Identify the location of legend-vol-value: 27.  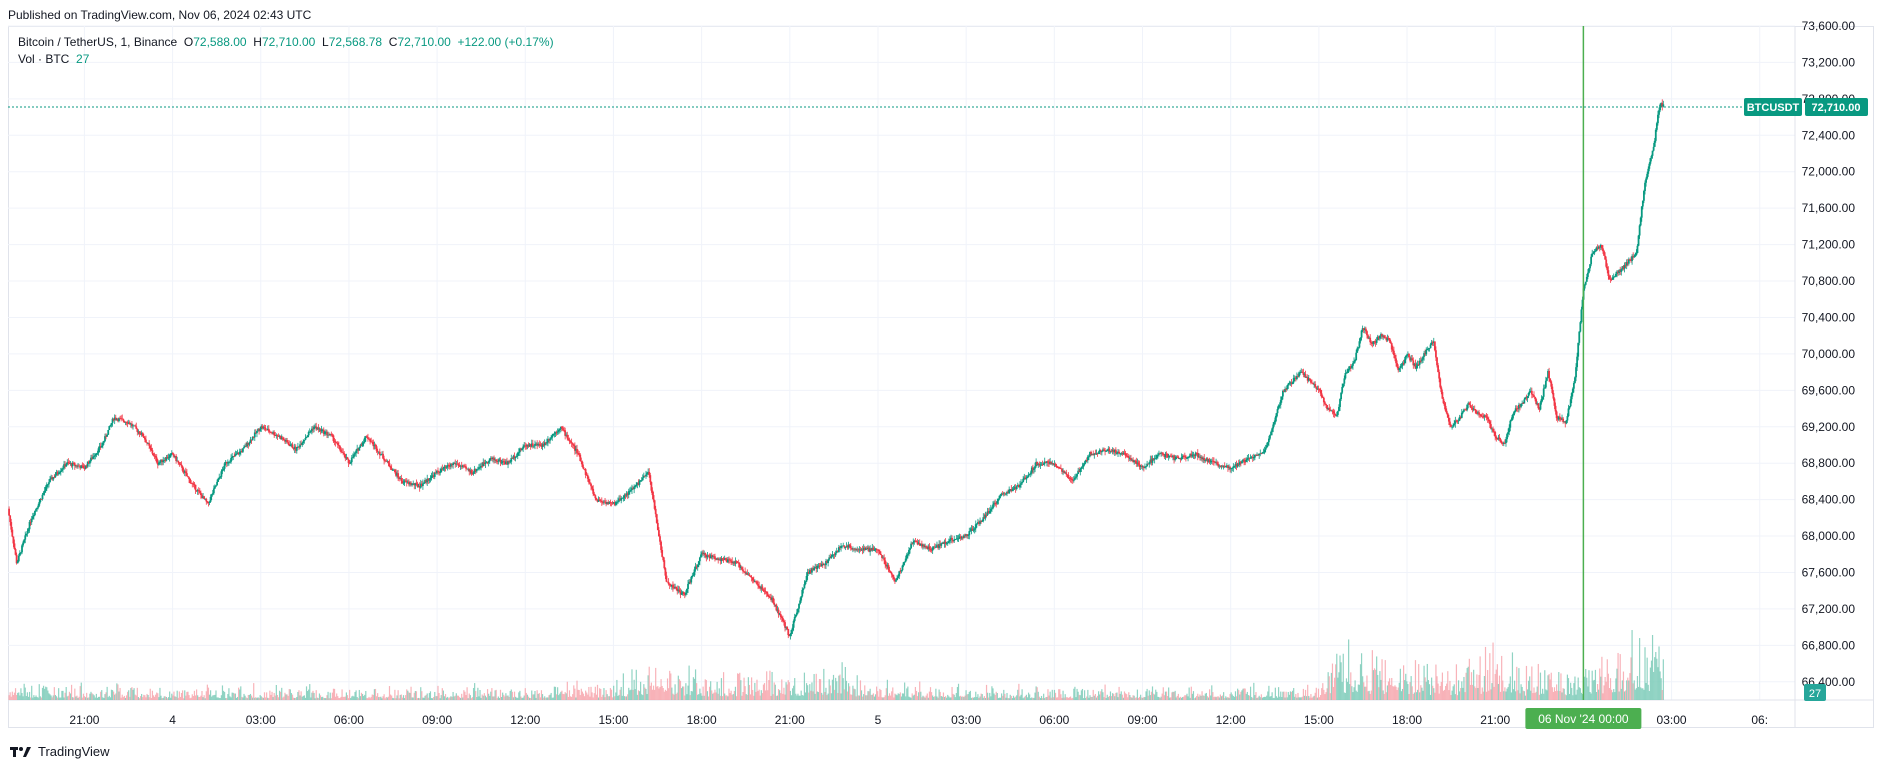
(83, 59).